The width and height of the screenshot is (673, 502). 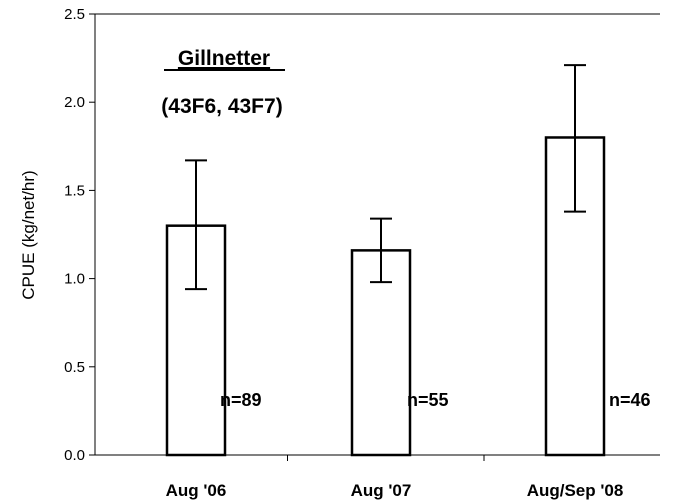 What do you see at coordinates (241, 400) in the screenshot?
I see `sample-size-label: n=89` at bounding box center [241, 400].